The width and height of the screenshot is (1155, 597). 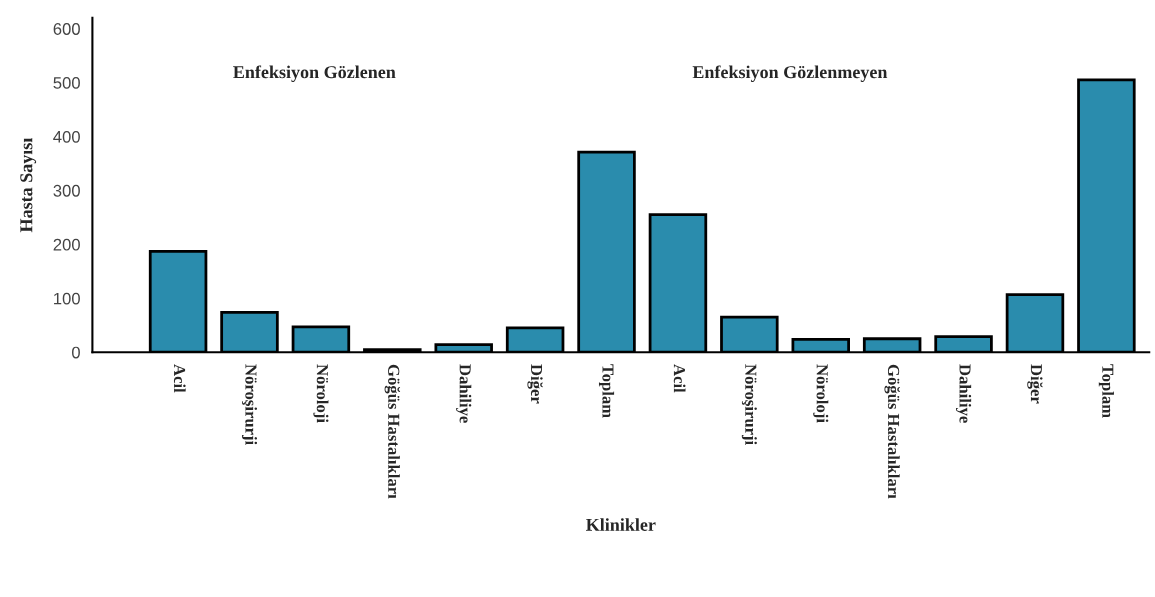 What do you see at coordinates (66, 83) in the screenshot?
I see `y-tick-label: 500` at bounding box center [66, 83].